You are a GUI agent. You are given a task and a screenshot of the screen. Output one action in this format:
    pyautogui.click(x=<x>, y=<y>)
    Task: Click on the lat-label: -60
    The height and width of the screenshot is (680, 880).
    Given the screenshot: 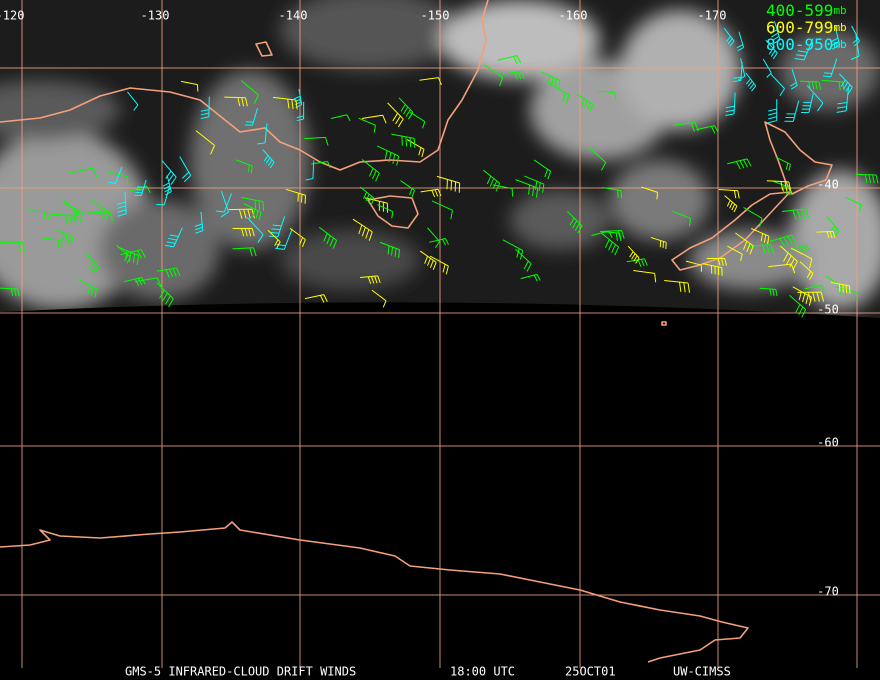 What is the action you would take?
    pyautogui.click(x=828, y=443)
    